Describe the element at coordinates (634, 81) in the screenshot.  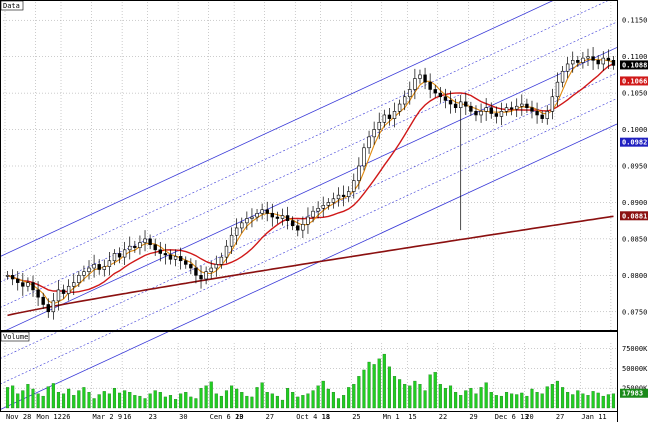
I see `tag-ma-mid: 0.1066` at that location.